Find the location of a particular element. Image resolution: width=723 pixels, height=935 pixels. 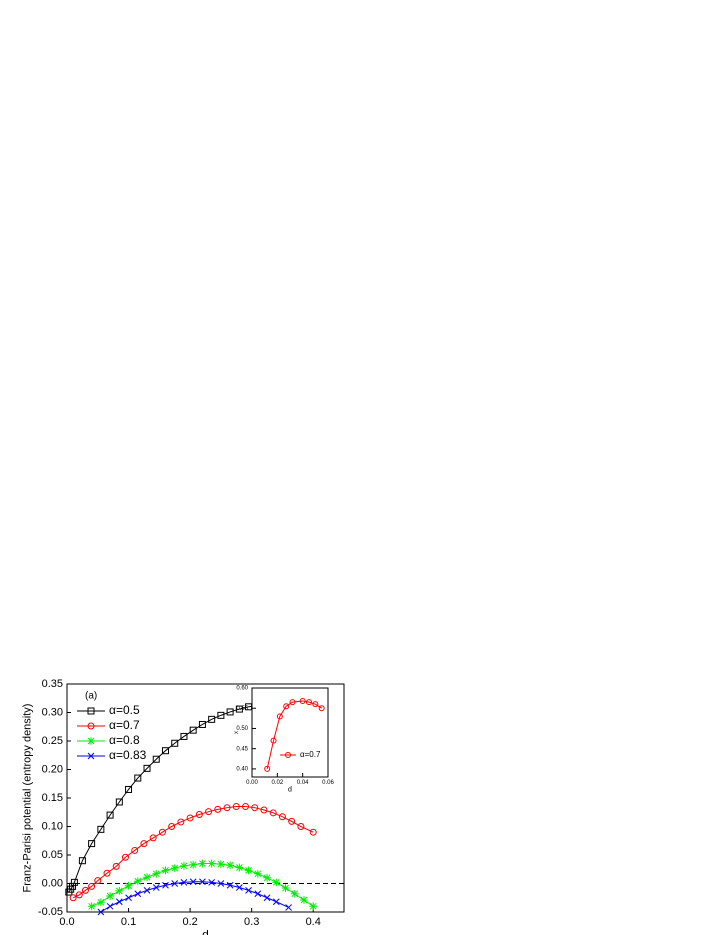

x-tick-label: 0.00 is located at coordinates (252, 783).